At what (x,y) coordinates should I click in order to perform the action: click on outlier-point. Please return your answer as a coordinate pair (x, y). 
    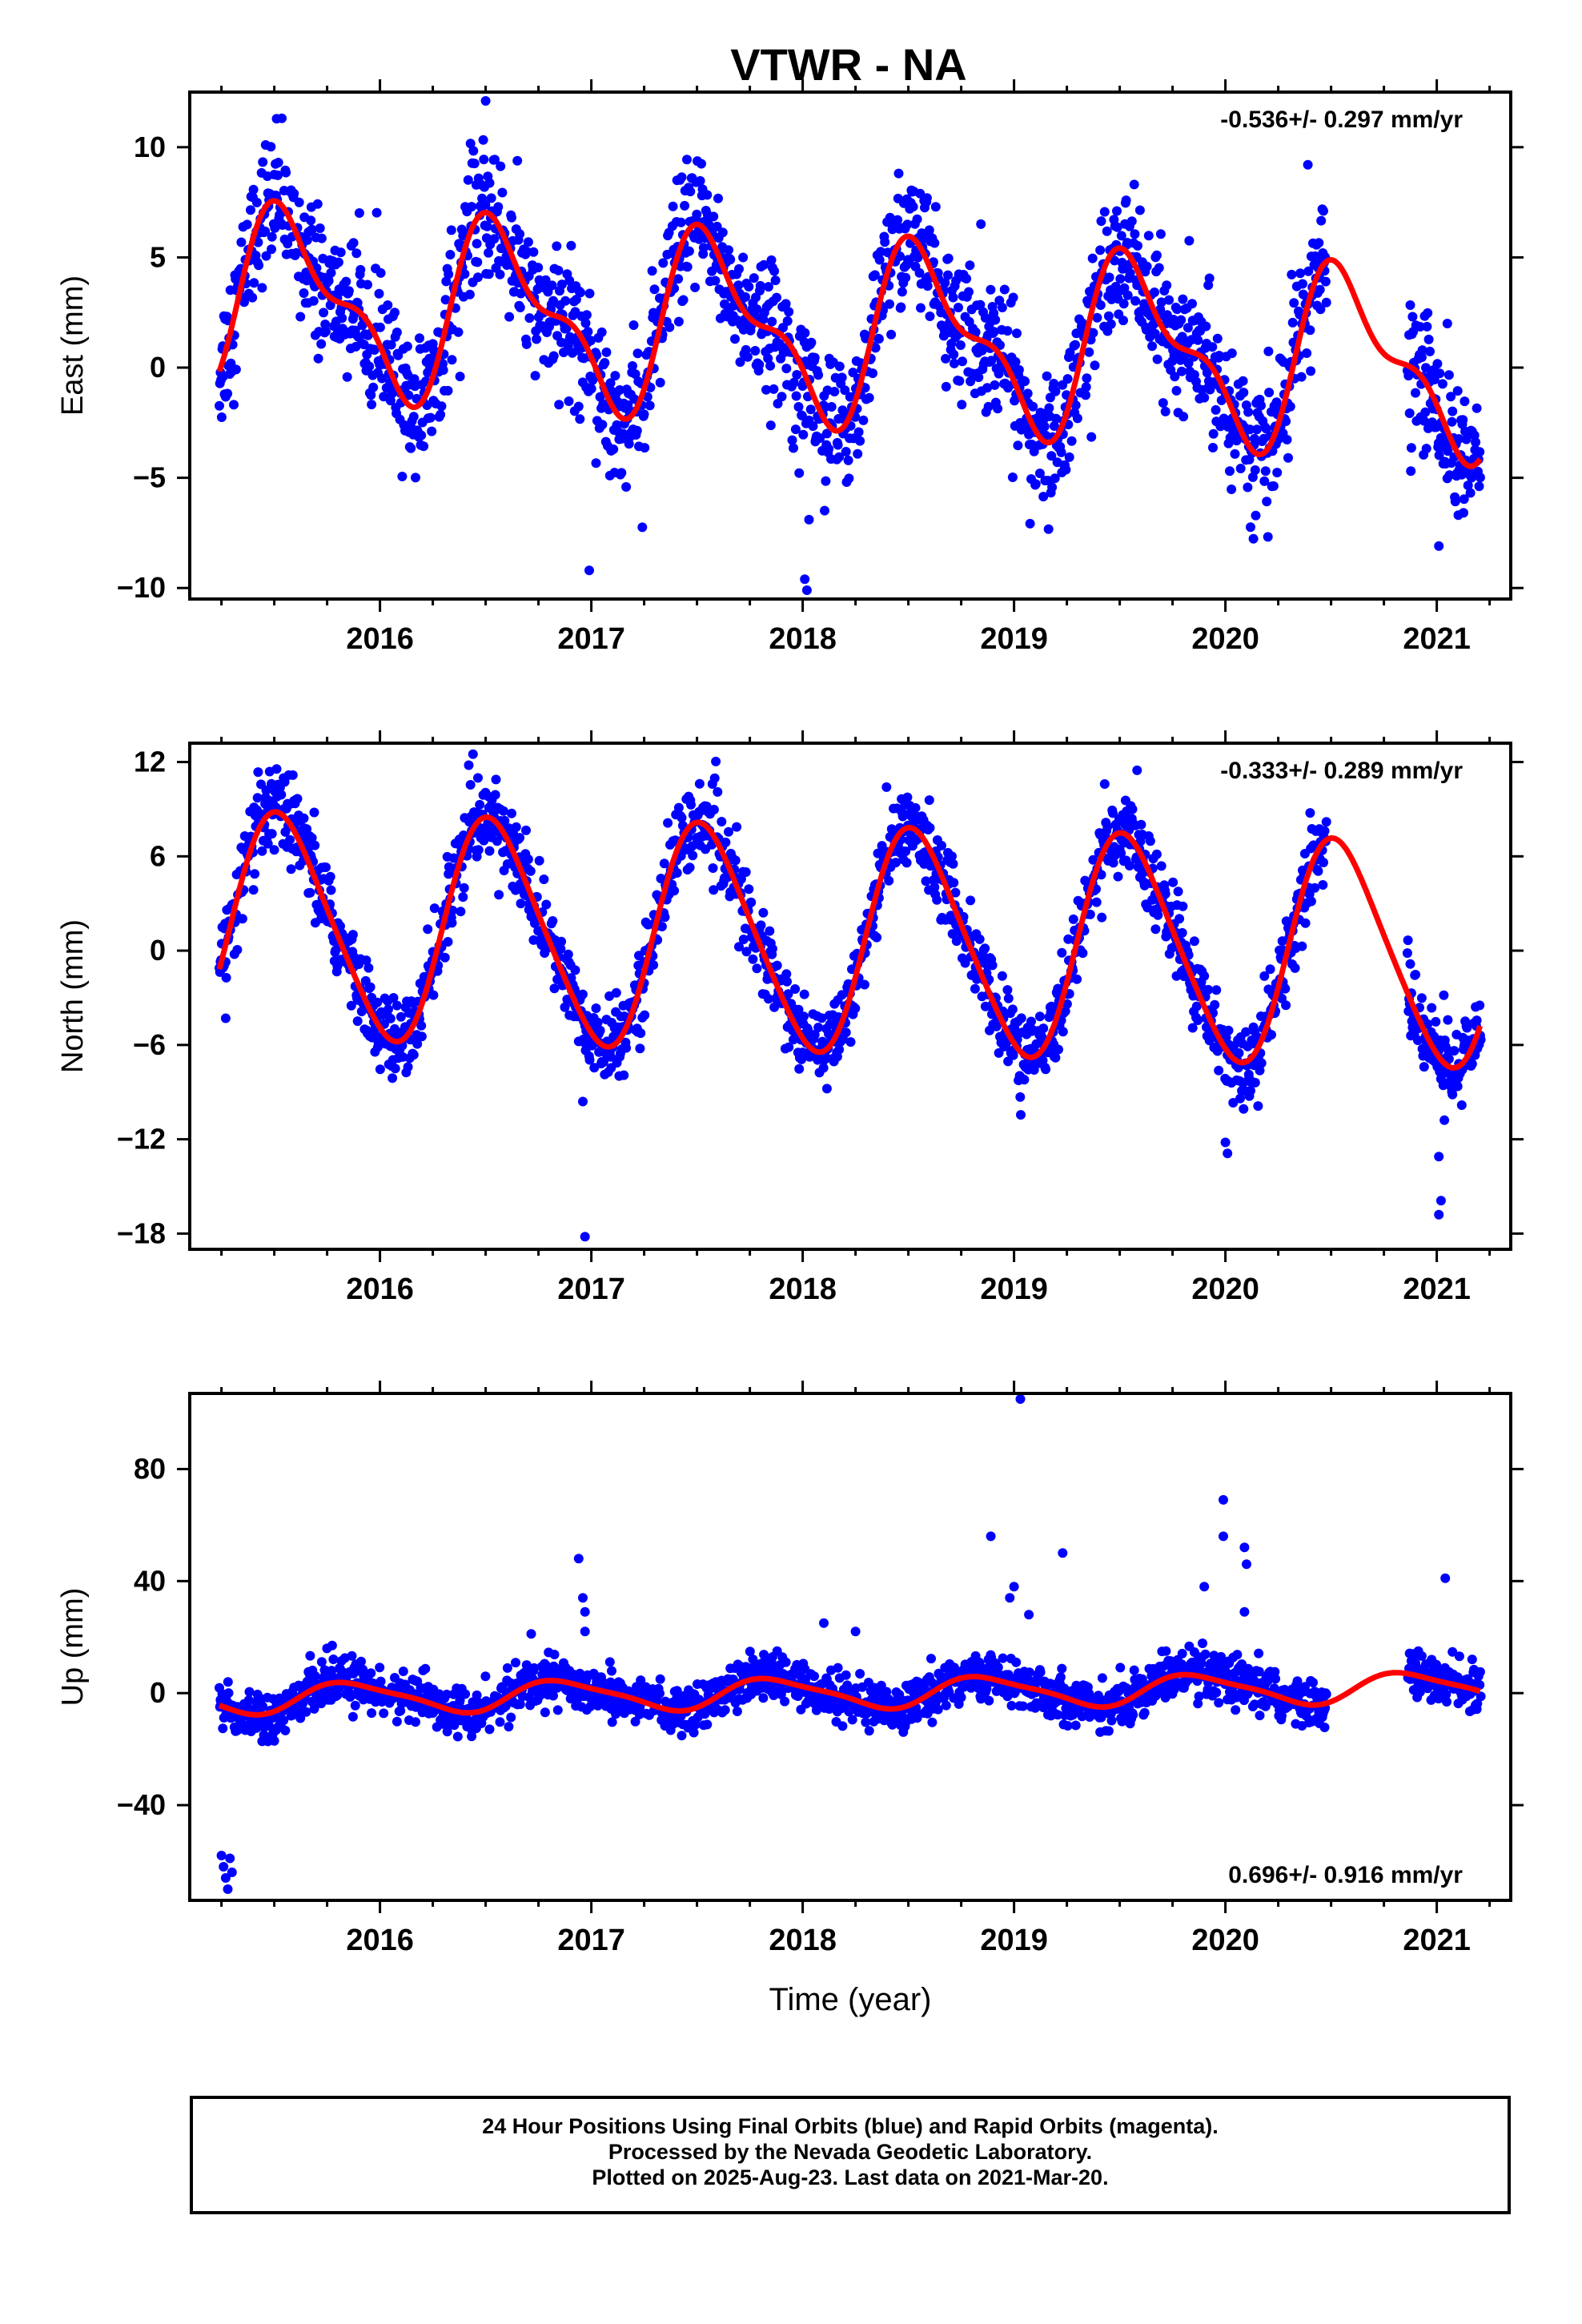
    Looking at the image, I should click on (809, 519).